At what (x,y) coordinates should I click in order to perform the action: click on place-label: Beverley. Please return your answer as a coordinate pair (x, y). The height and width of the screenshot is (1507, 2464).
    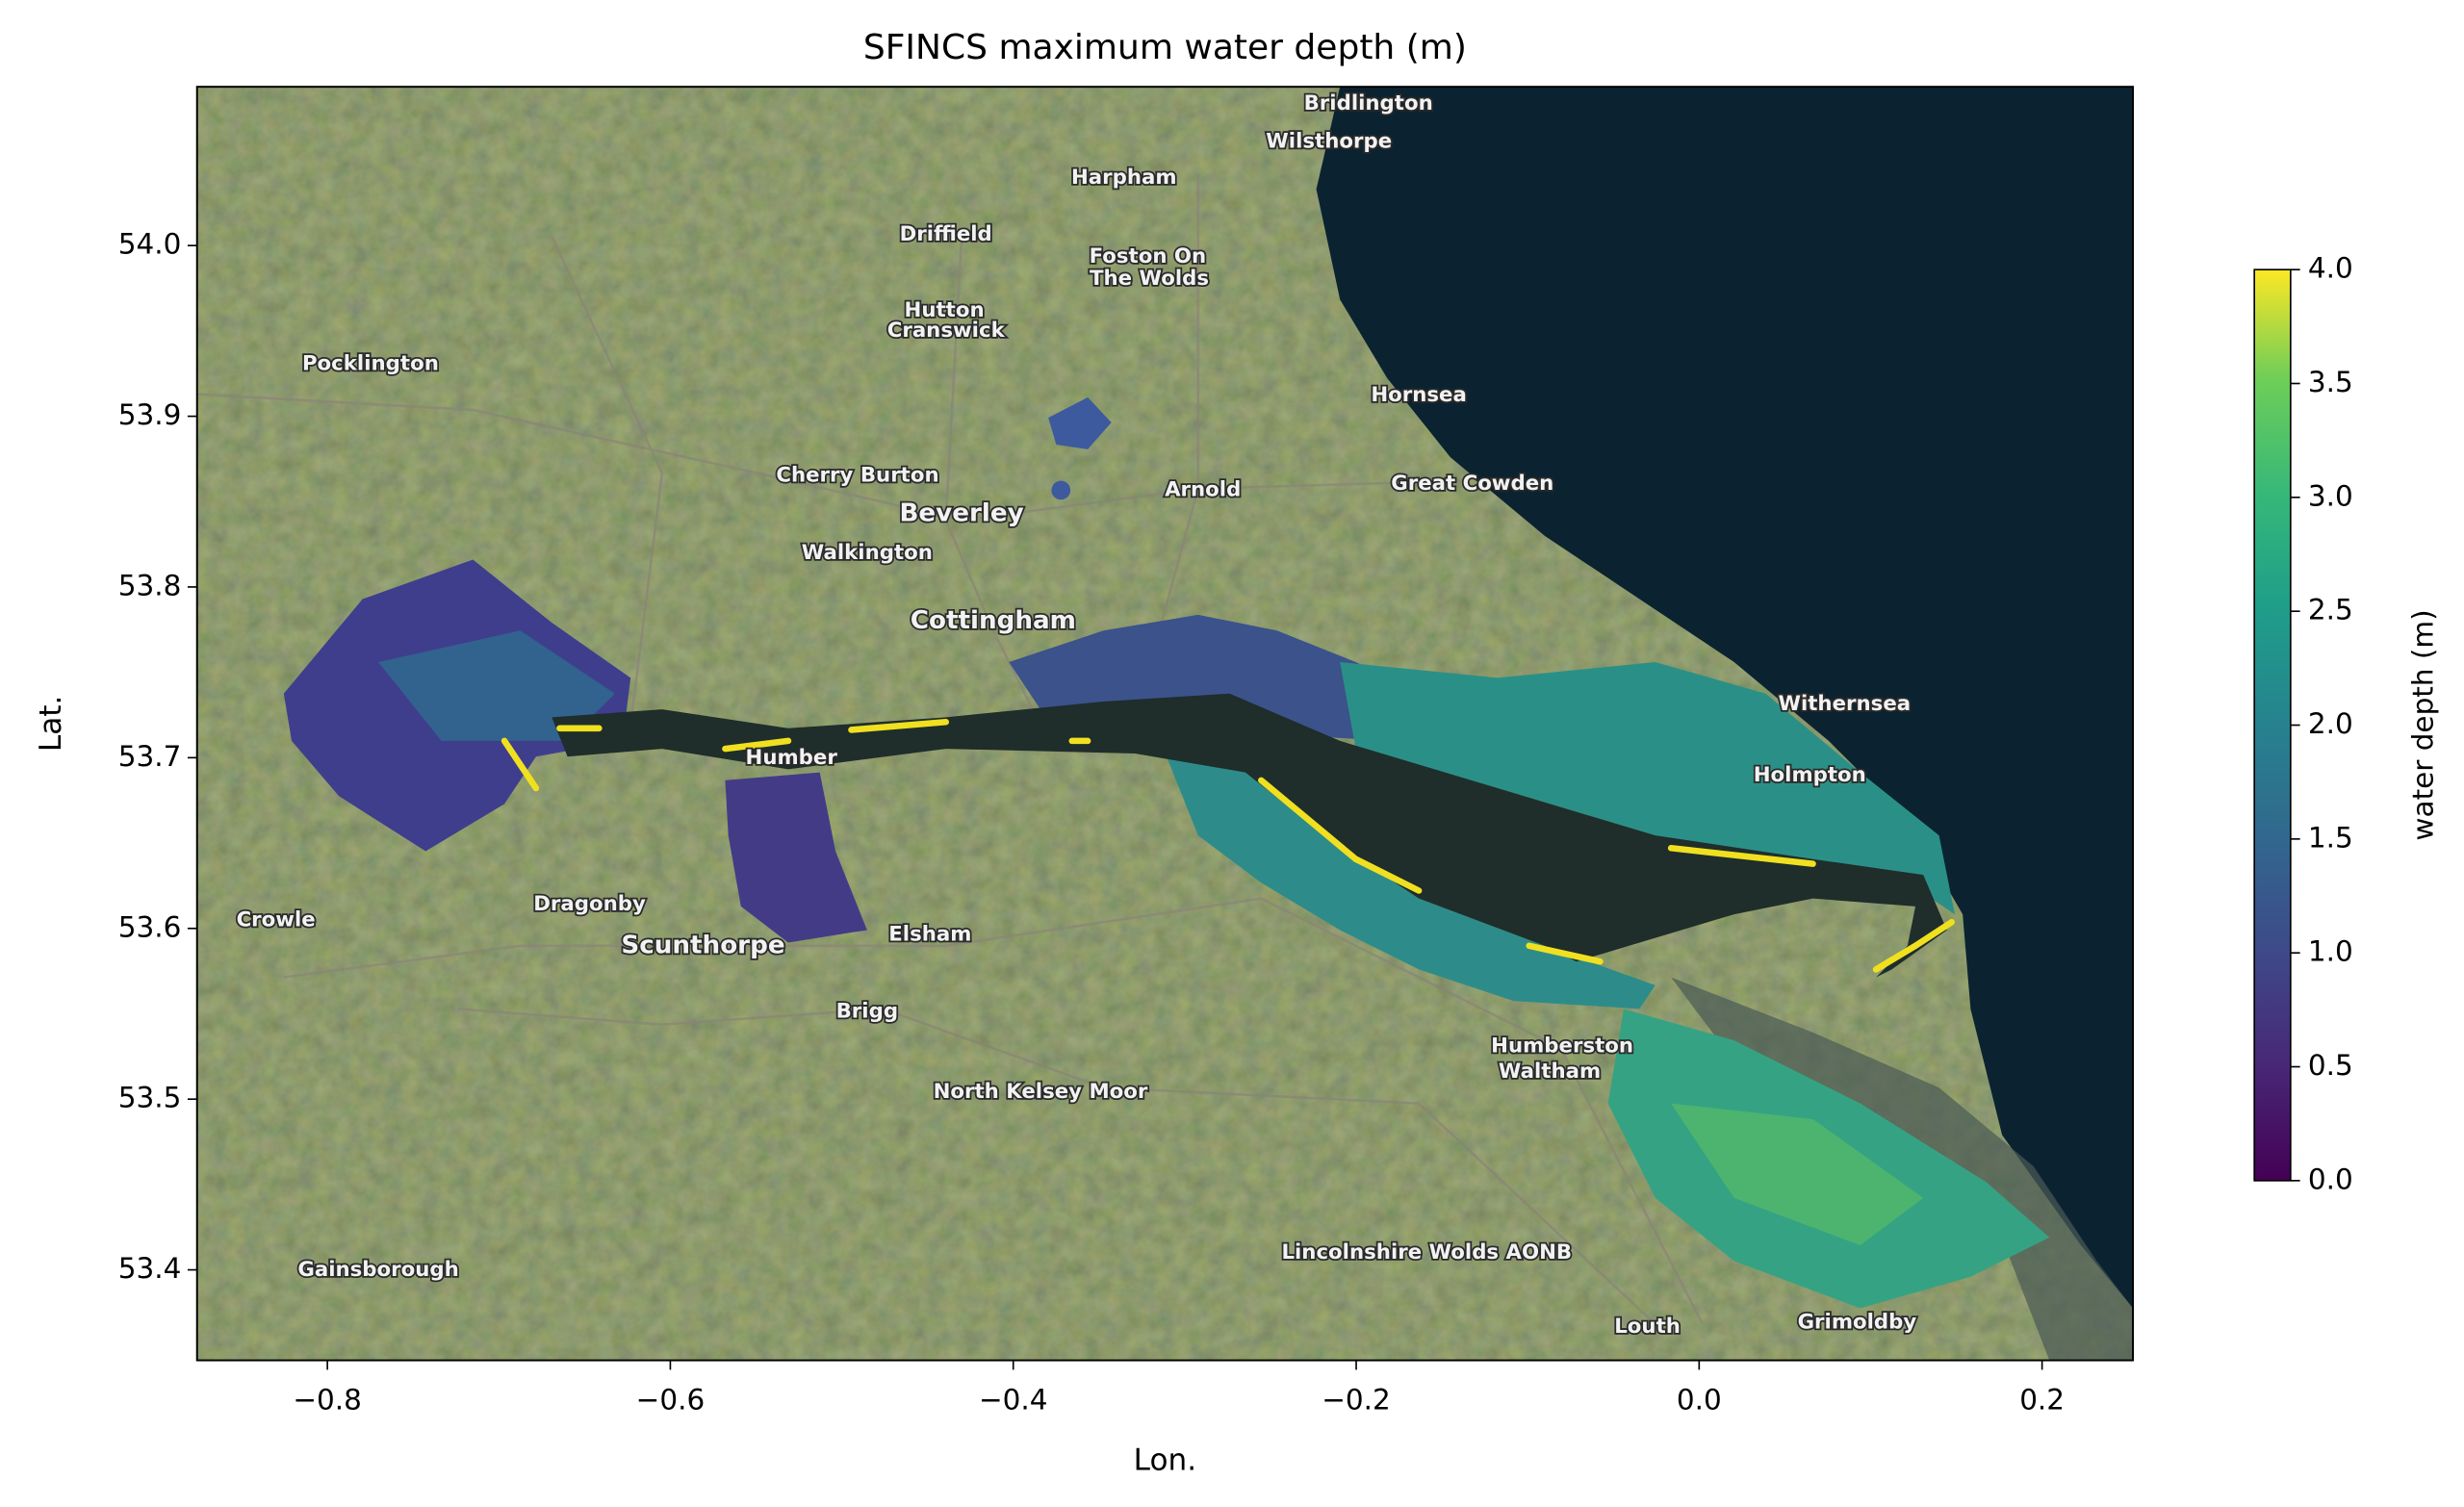
    Looking at the image, I should click on (961, 513).